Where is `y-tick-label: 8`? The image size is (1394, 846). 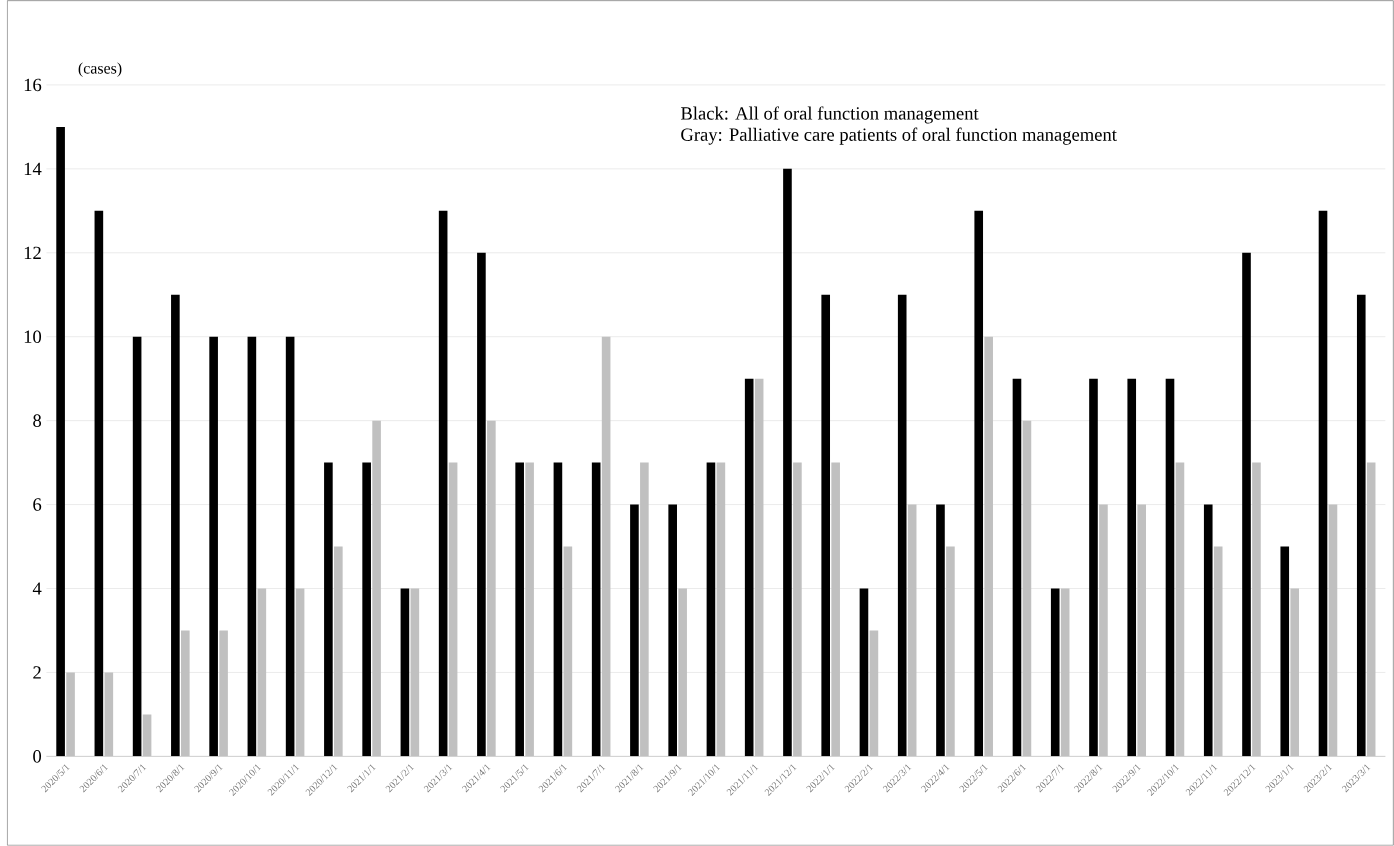 y-tick-label: 8 is located at coordinates (37, 420).